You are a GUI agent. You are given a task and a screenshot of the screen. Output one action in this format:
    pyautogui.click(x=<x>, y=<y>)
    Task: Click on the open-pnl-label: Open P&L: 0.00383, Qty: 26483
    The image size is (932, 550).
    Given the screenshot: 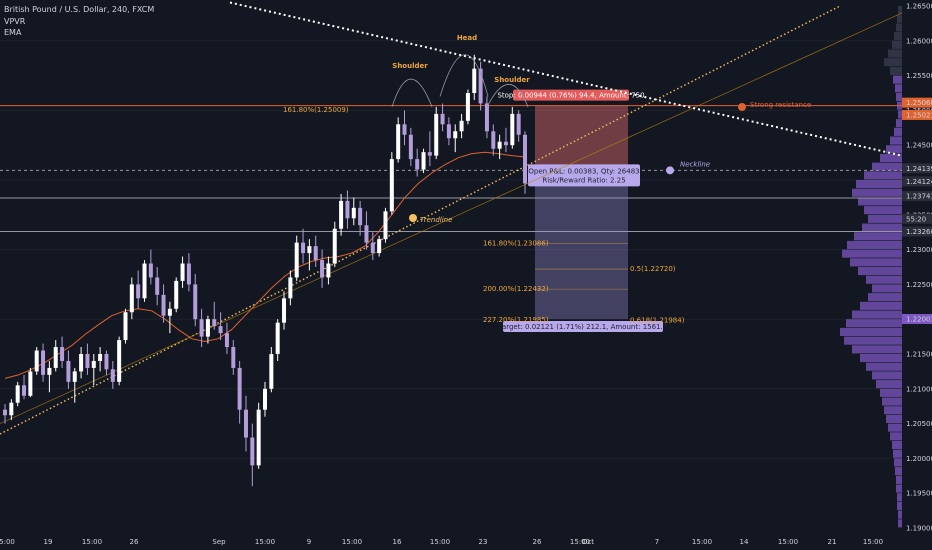 What is the action you would take?
    pyautogui.click(x=583, y=171)
    